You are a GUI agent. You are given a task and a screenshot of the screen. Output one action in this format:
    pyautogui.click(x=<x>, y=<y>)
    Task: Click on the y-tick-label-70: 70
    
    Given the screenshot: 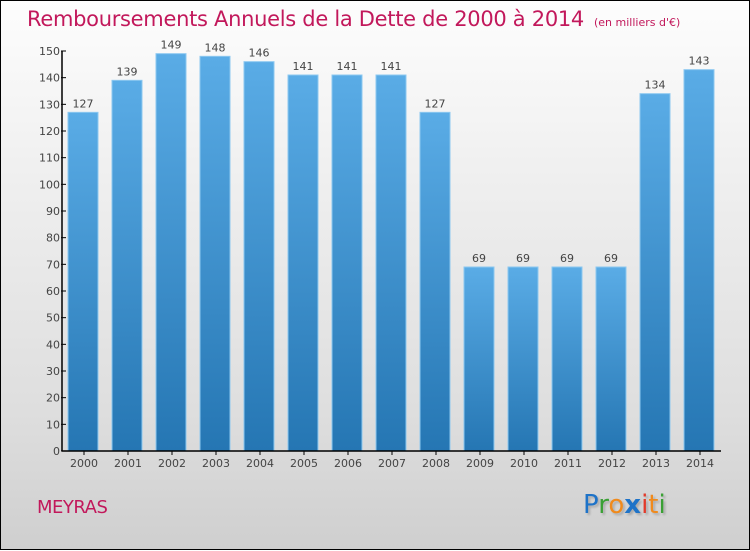 What is the action you would take?
    pyautogui.click(x=53, y=264)
    